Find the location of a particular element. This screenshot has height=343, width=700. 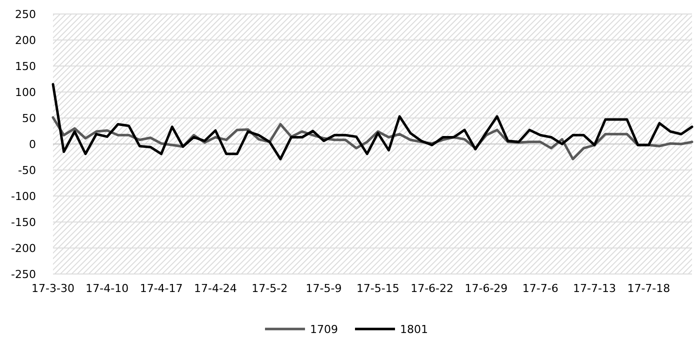

x-tick-label: 17-7-13 is located at coordinates (594, 288).